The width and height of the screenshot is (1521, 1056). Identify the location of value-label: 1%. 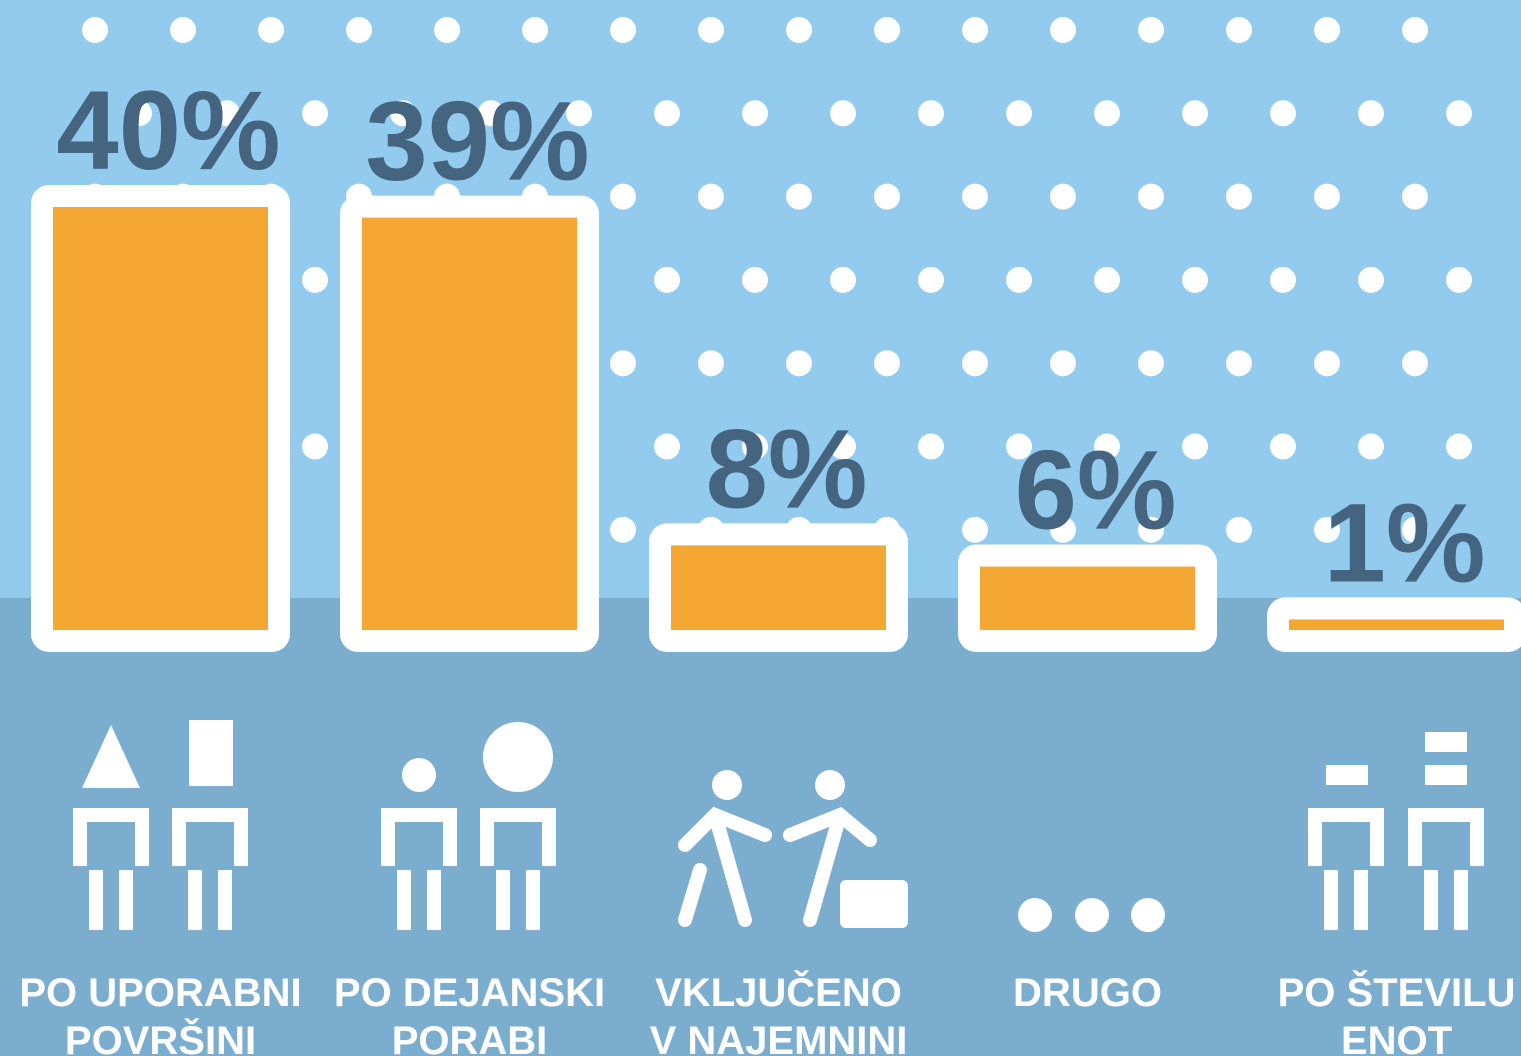
(1405, 542).